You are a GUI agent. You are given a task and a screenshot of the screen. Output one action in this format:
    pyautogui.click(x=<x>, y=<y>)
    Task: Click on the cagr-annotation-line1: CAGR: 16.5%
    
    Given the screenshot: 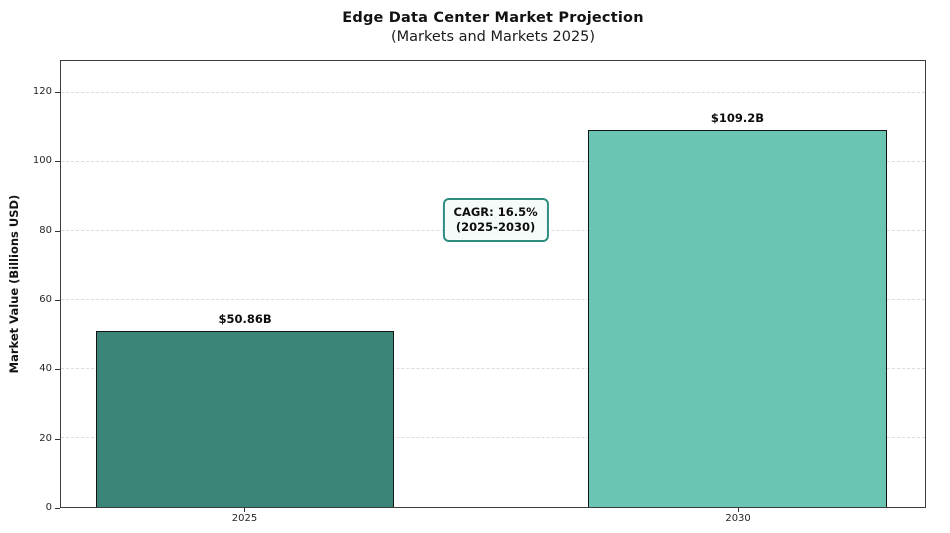 What is the action you would take?
    pyautogui.click(x=495, y=212)
    